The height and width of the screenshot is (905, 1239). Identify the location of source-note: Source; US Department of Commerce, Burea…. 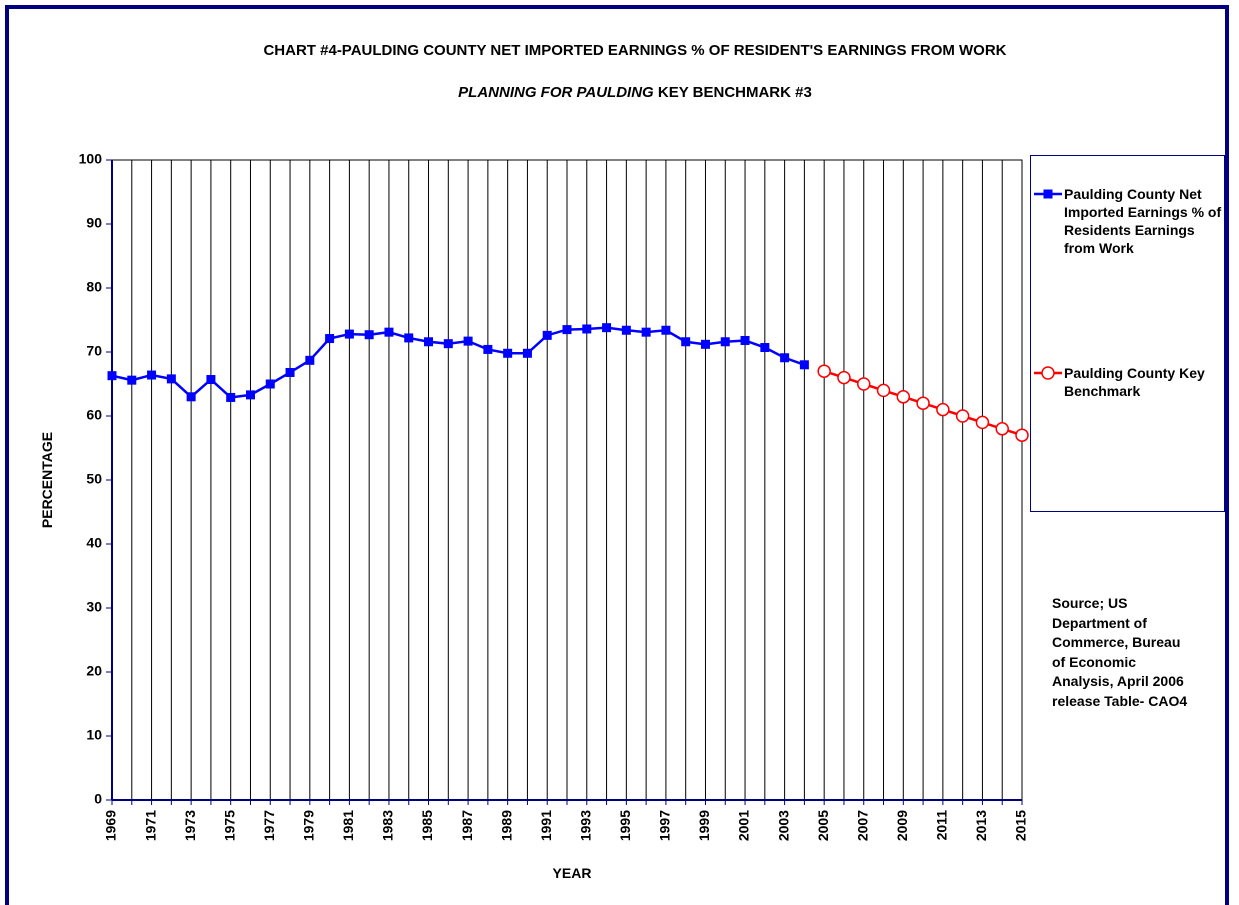
(1120, 652).